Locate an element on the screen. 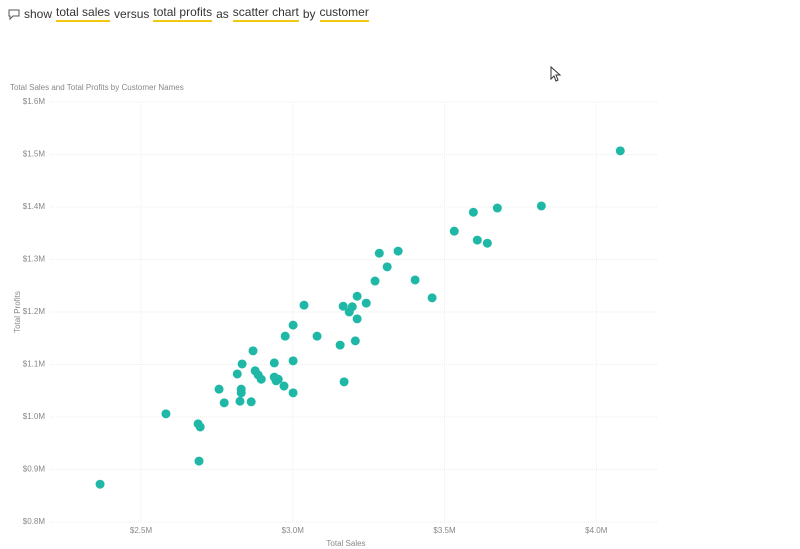  x-tick-label: $2.5M is located at coordinates (141, 530).